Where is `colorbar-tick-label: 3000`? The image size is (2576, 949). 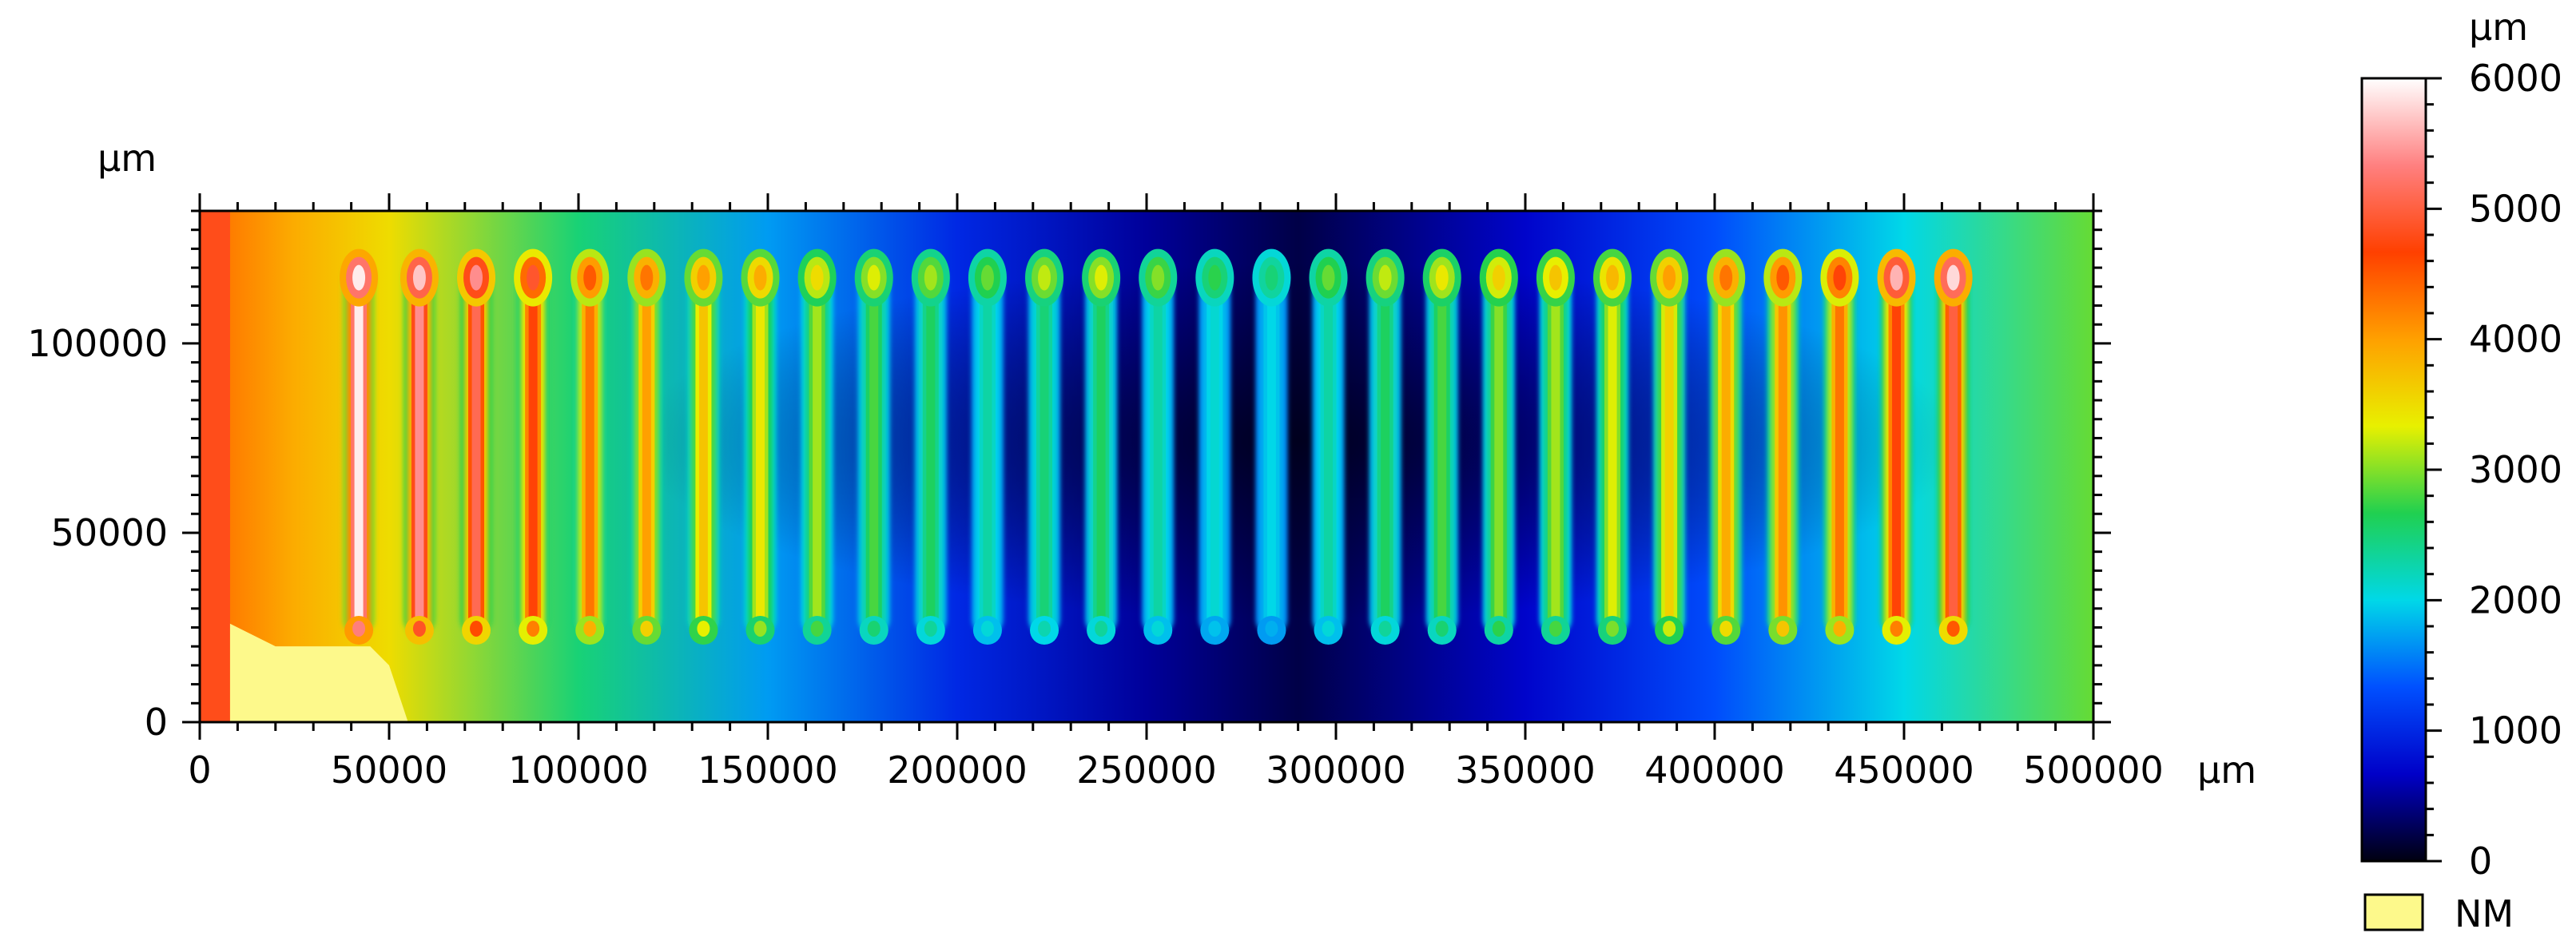 colorbar-tick-label: 3000 is located at coordinates (2515, 470).